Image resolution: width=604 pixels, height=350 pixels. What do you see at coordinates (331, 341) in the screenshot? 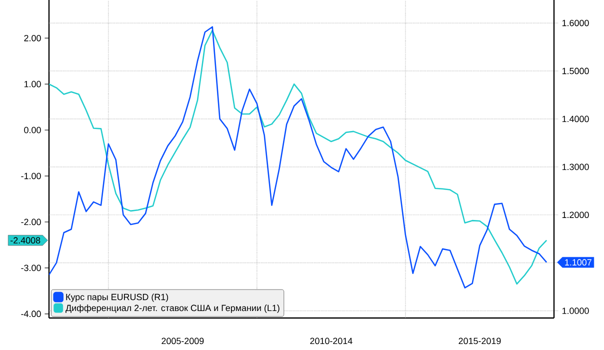
I see `x-tick-label: 2010-2014` at bounding box center [331, 341].